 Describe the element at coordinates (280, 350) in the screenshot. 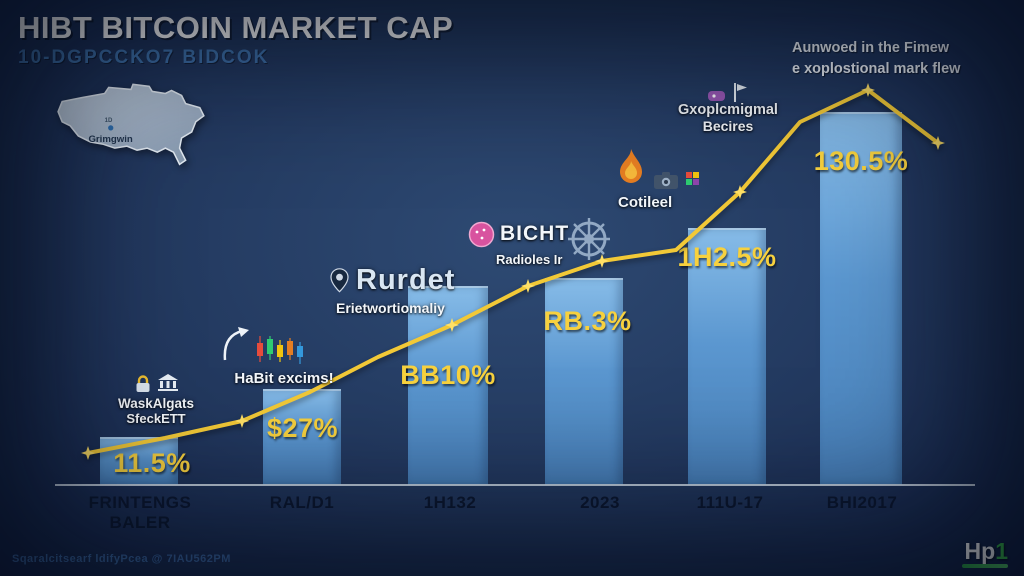

I see `candlestick-icon` at that location.